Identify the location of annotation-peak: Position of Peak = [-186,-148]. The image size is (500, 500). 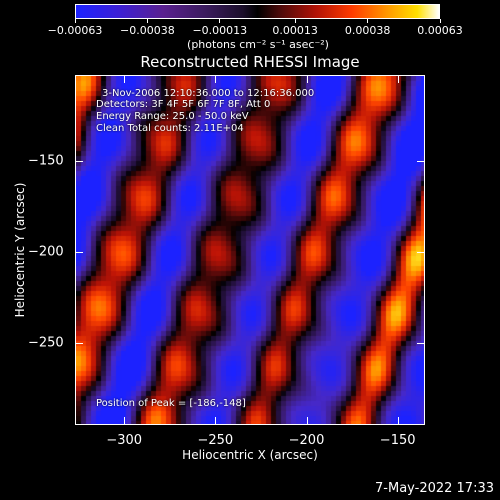
(171, 403).